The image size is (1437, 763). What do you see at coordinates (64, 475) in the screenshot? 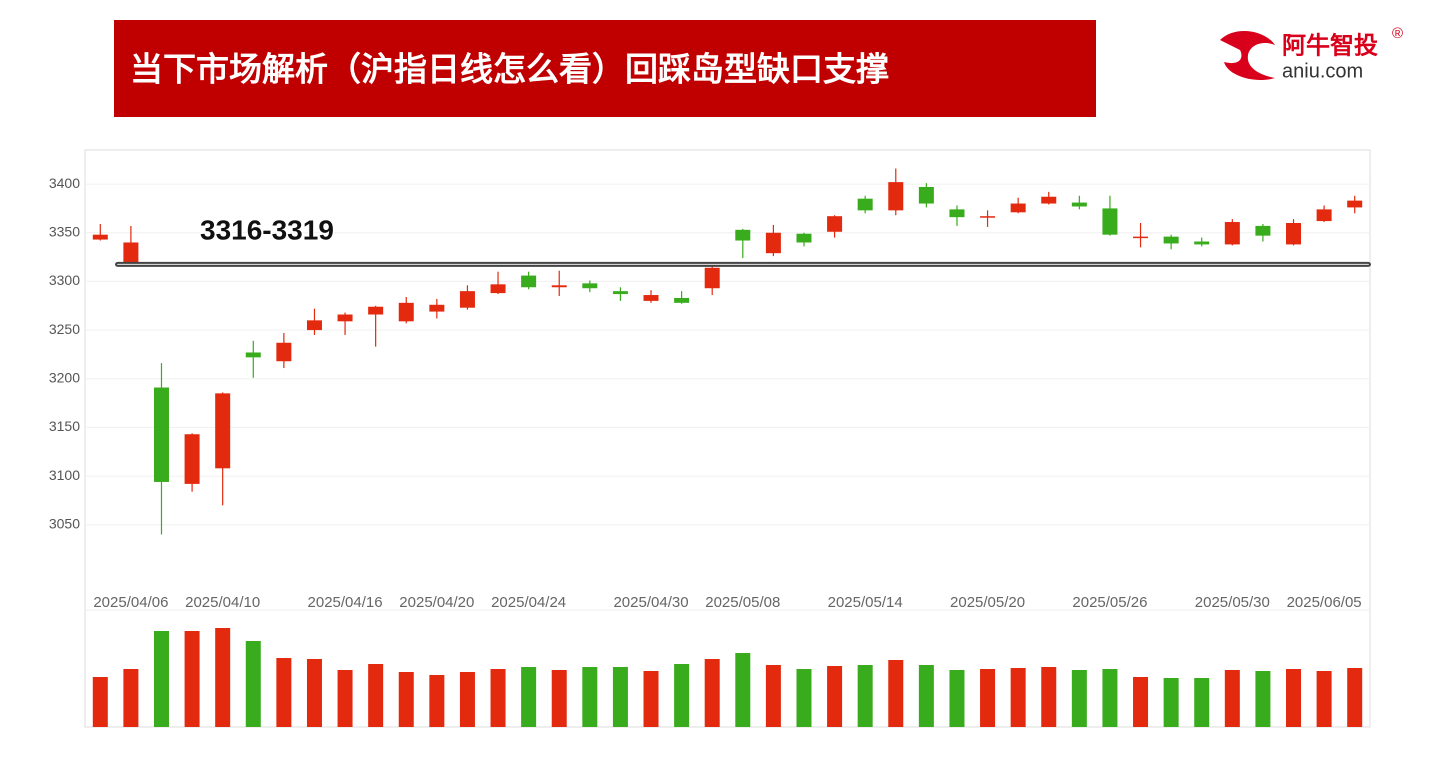
I see `y-tick-label: 3100` at bounding box center [64, 475].